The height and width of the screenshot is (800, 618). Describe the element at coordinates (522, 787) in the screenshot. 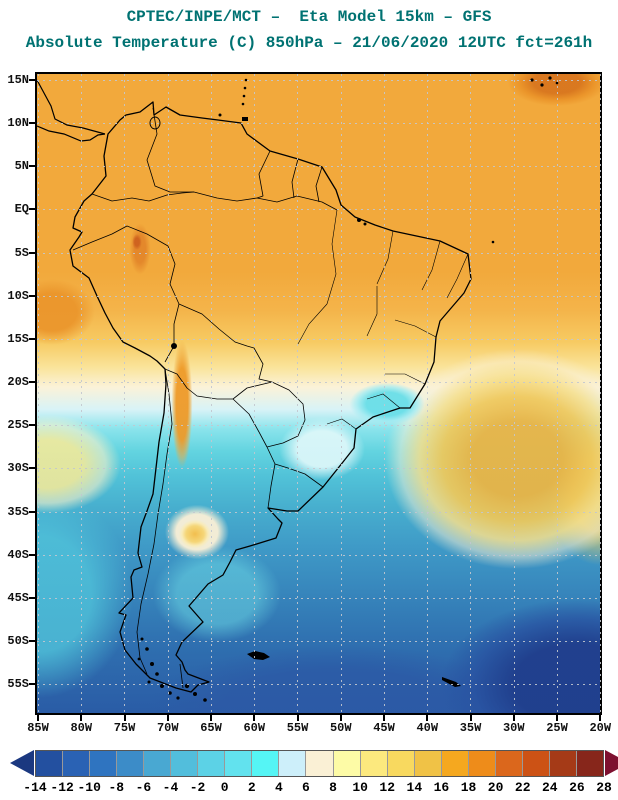

I see `colorbar-tick-label: 22` at that location.